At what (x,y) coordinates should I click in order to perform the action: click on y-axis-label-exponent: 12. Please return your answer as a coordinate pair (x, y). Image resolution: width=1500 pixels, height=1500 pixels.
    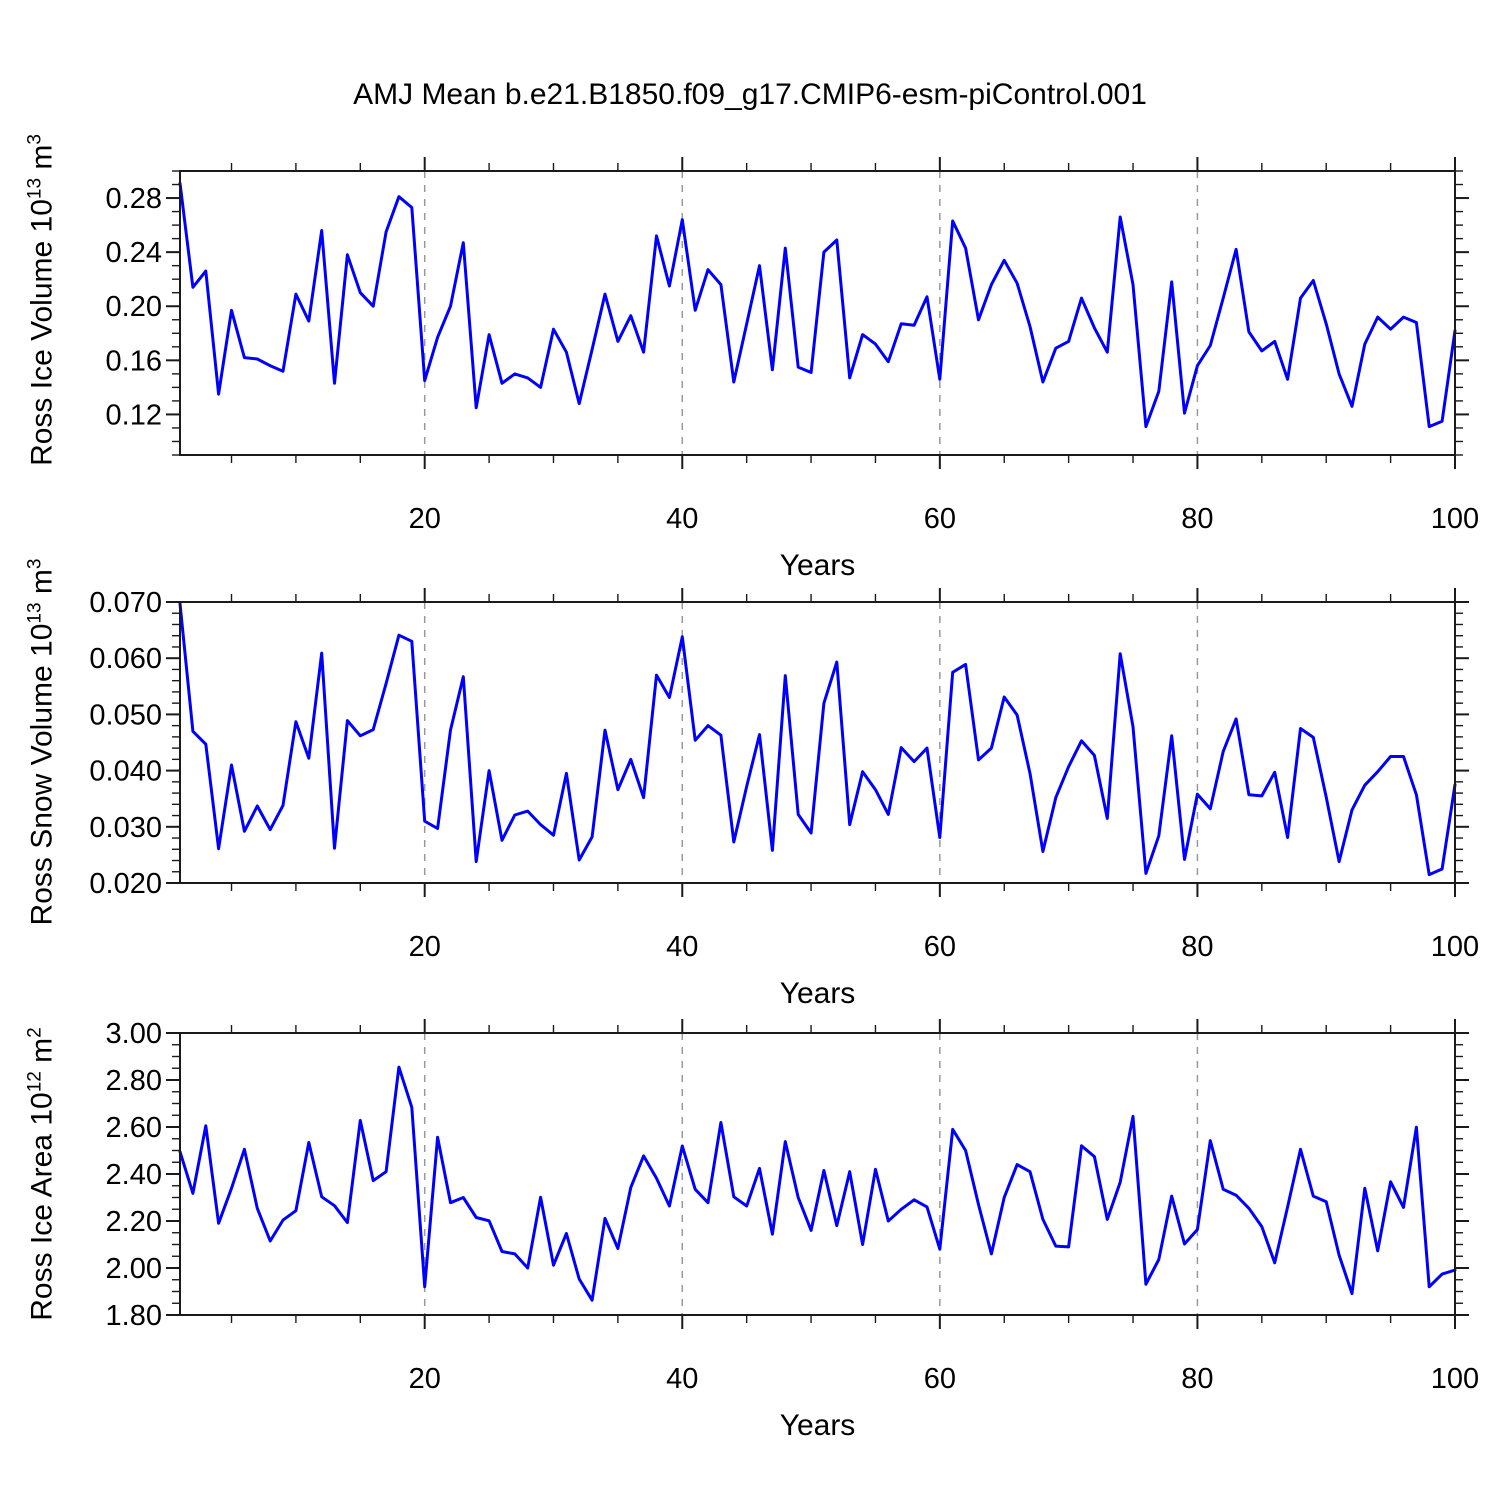
    Looking at the image, I should click on (35, 1082).